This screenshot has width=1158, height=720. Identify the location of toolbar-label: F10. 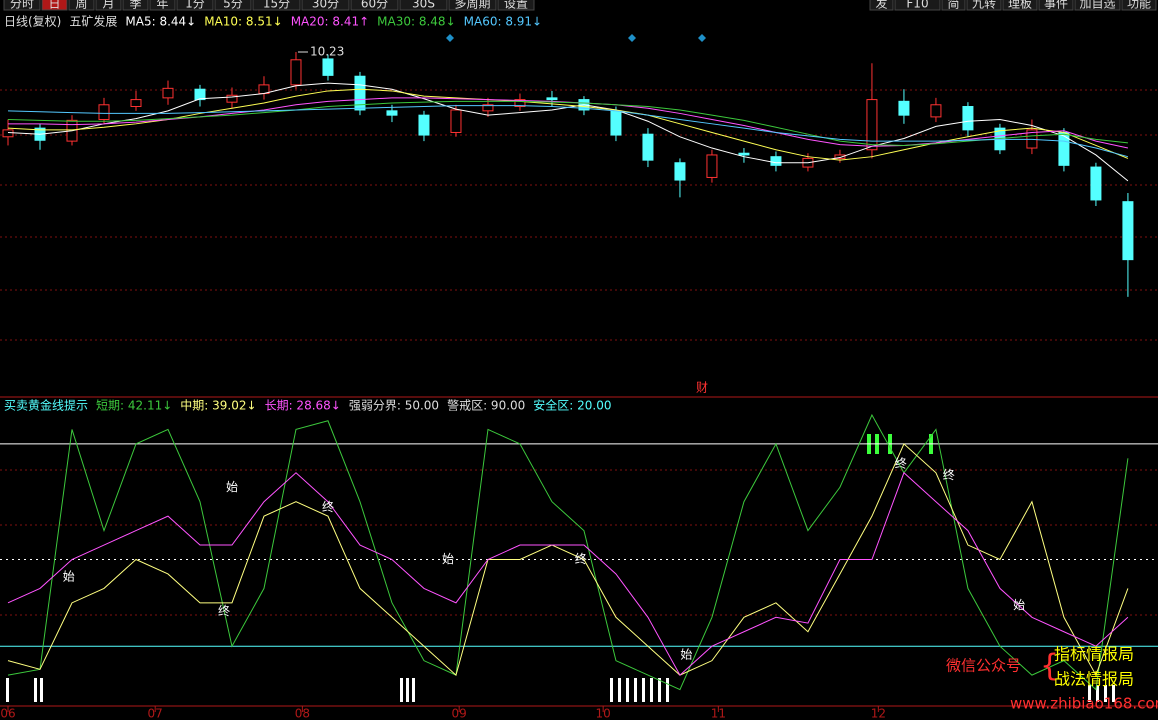
(917, 5).